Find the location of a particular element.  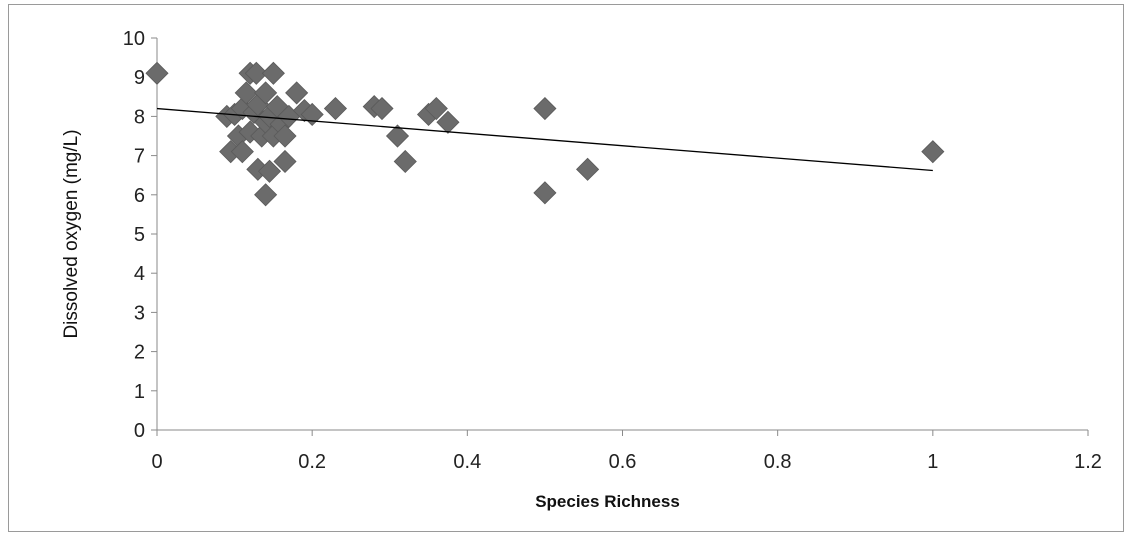

y-tick-label: 1 is located at coordinates (139, 392).